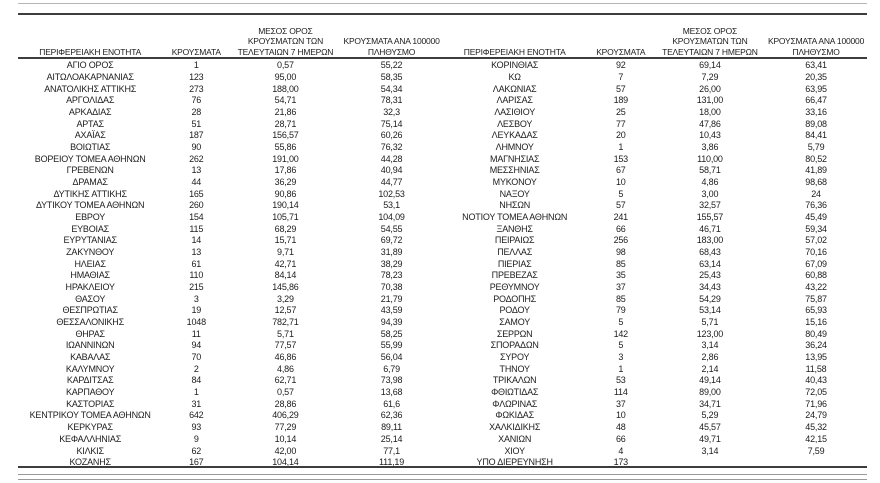  Describe the element at coordinates (710, 112) in the screenshot. I see `table-cell: 18,00` at that location.